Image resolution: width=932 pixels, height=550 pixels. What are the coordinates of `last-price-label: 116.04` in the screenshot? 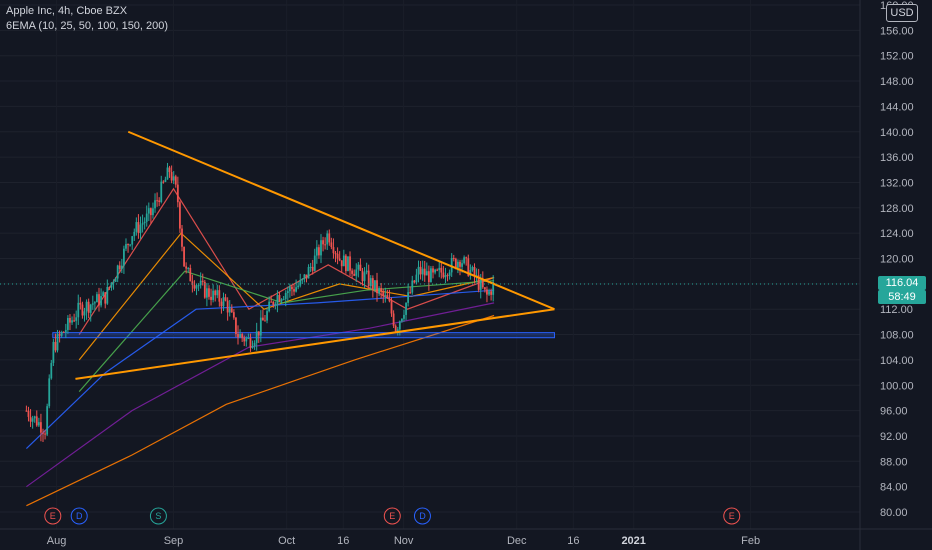 It's located at (902, 283).